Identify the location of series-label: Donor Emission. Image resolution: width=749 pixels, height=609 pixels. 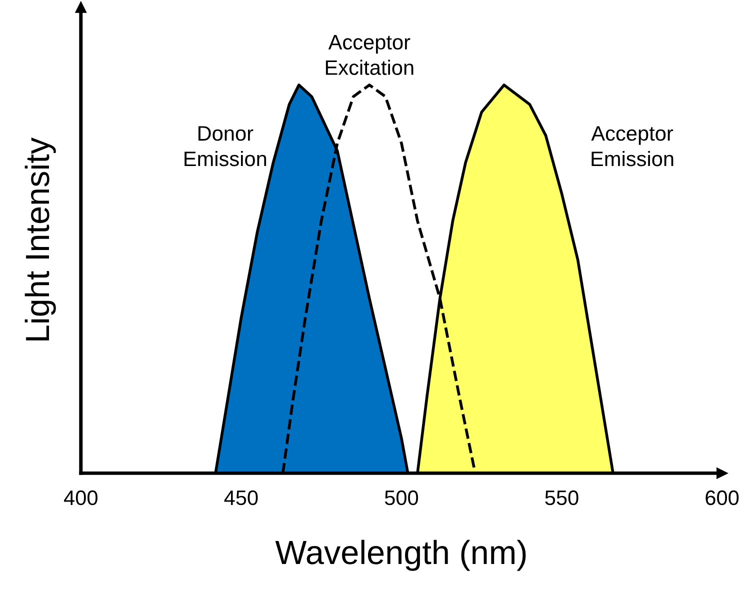
(225, 146).